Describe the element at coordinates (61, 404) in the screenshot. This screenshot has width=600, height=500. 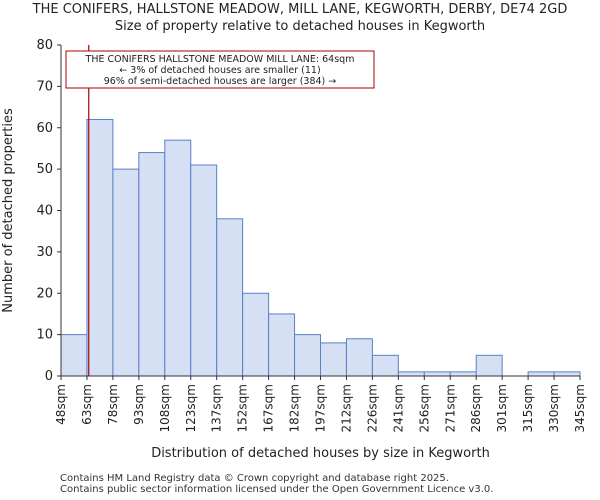
I see `x-tick-label: 48sqm` at that location.